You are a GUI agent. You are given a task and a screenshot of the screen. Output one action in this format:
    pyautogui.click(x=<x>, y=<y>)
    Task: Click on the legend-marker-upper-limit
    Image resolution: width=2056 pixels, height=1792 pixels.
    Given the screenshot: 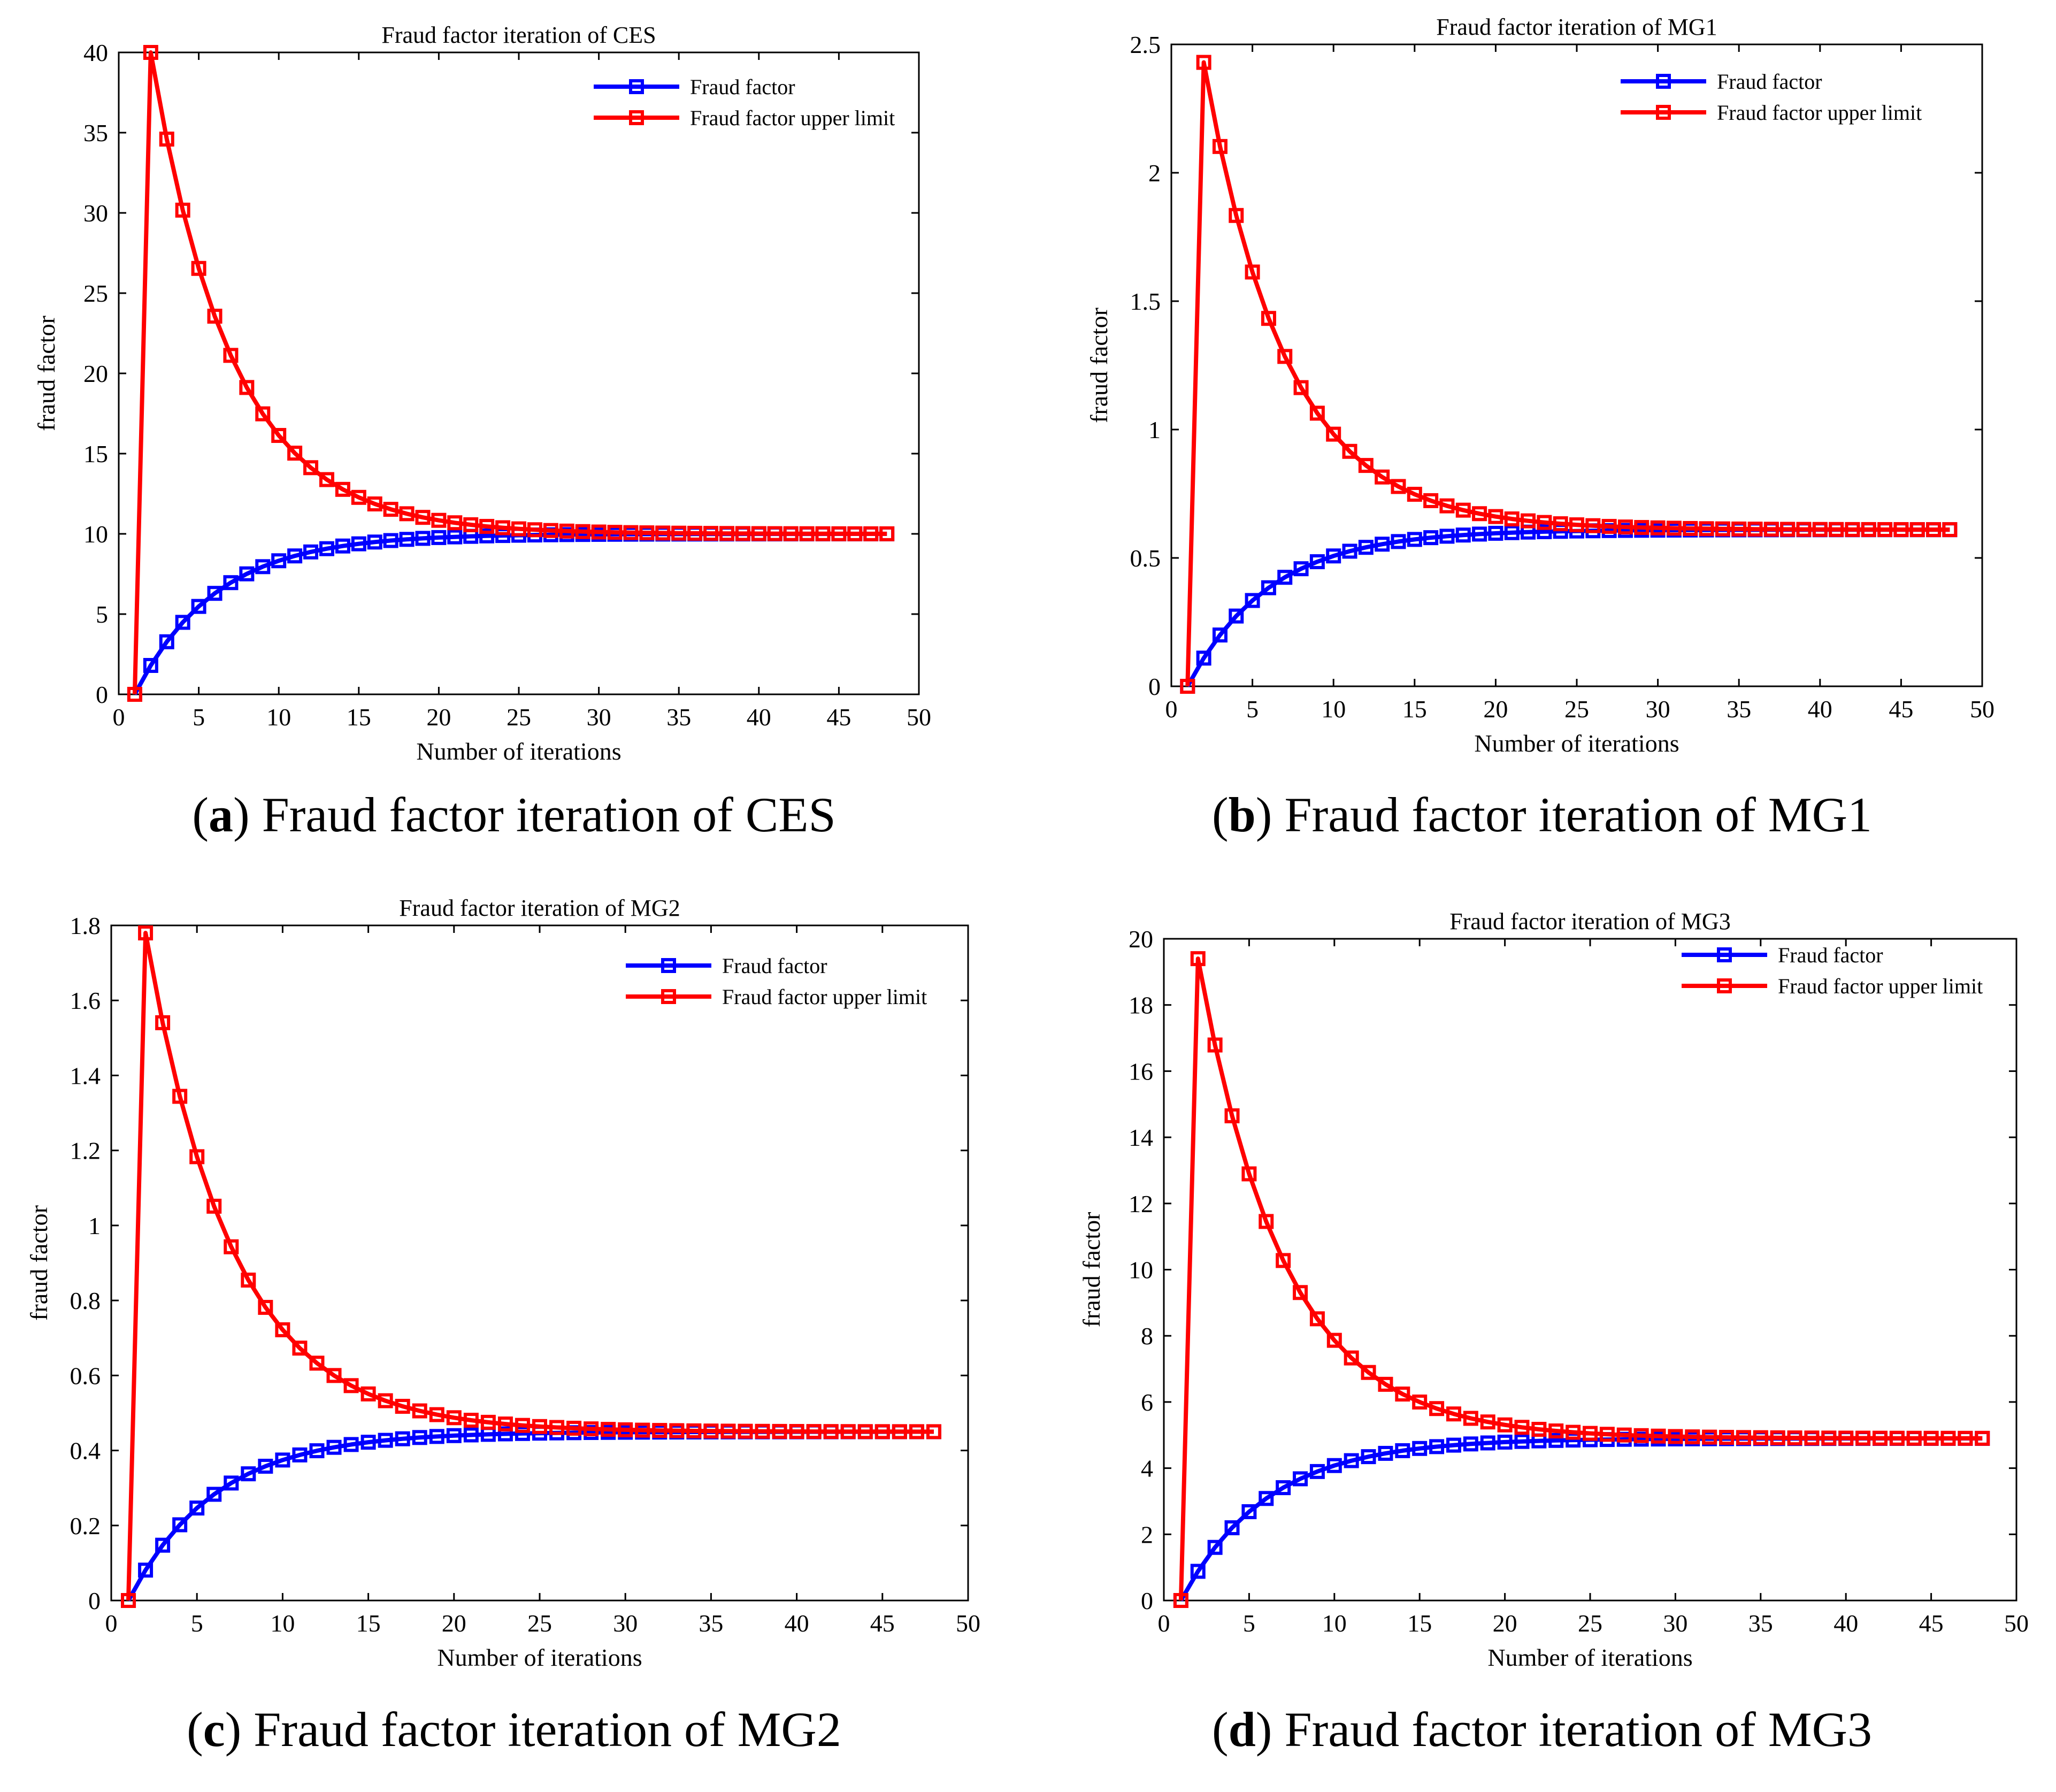 What is the action you would take?
    pyautogui.click(x=1663, y=112)
    